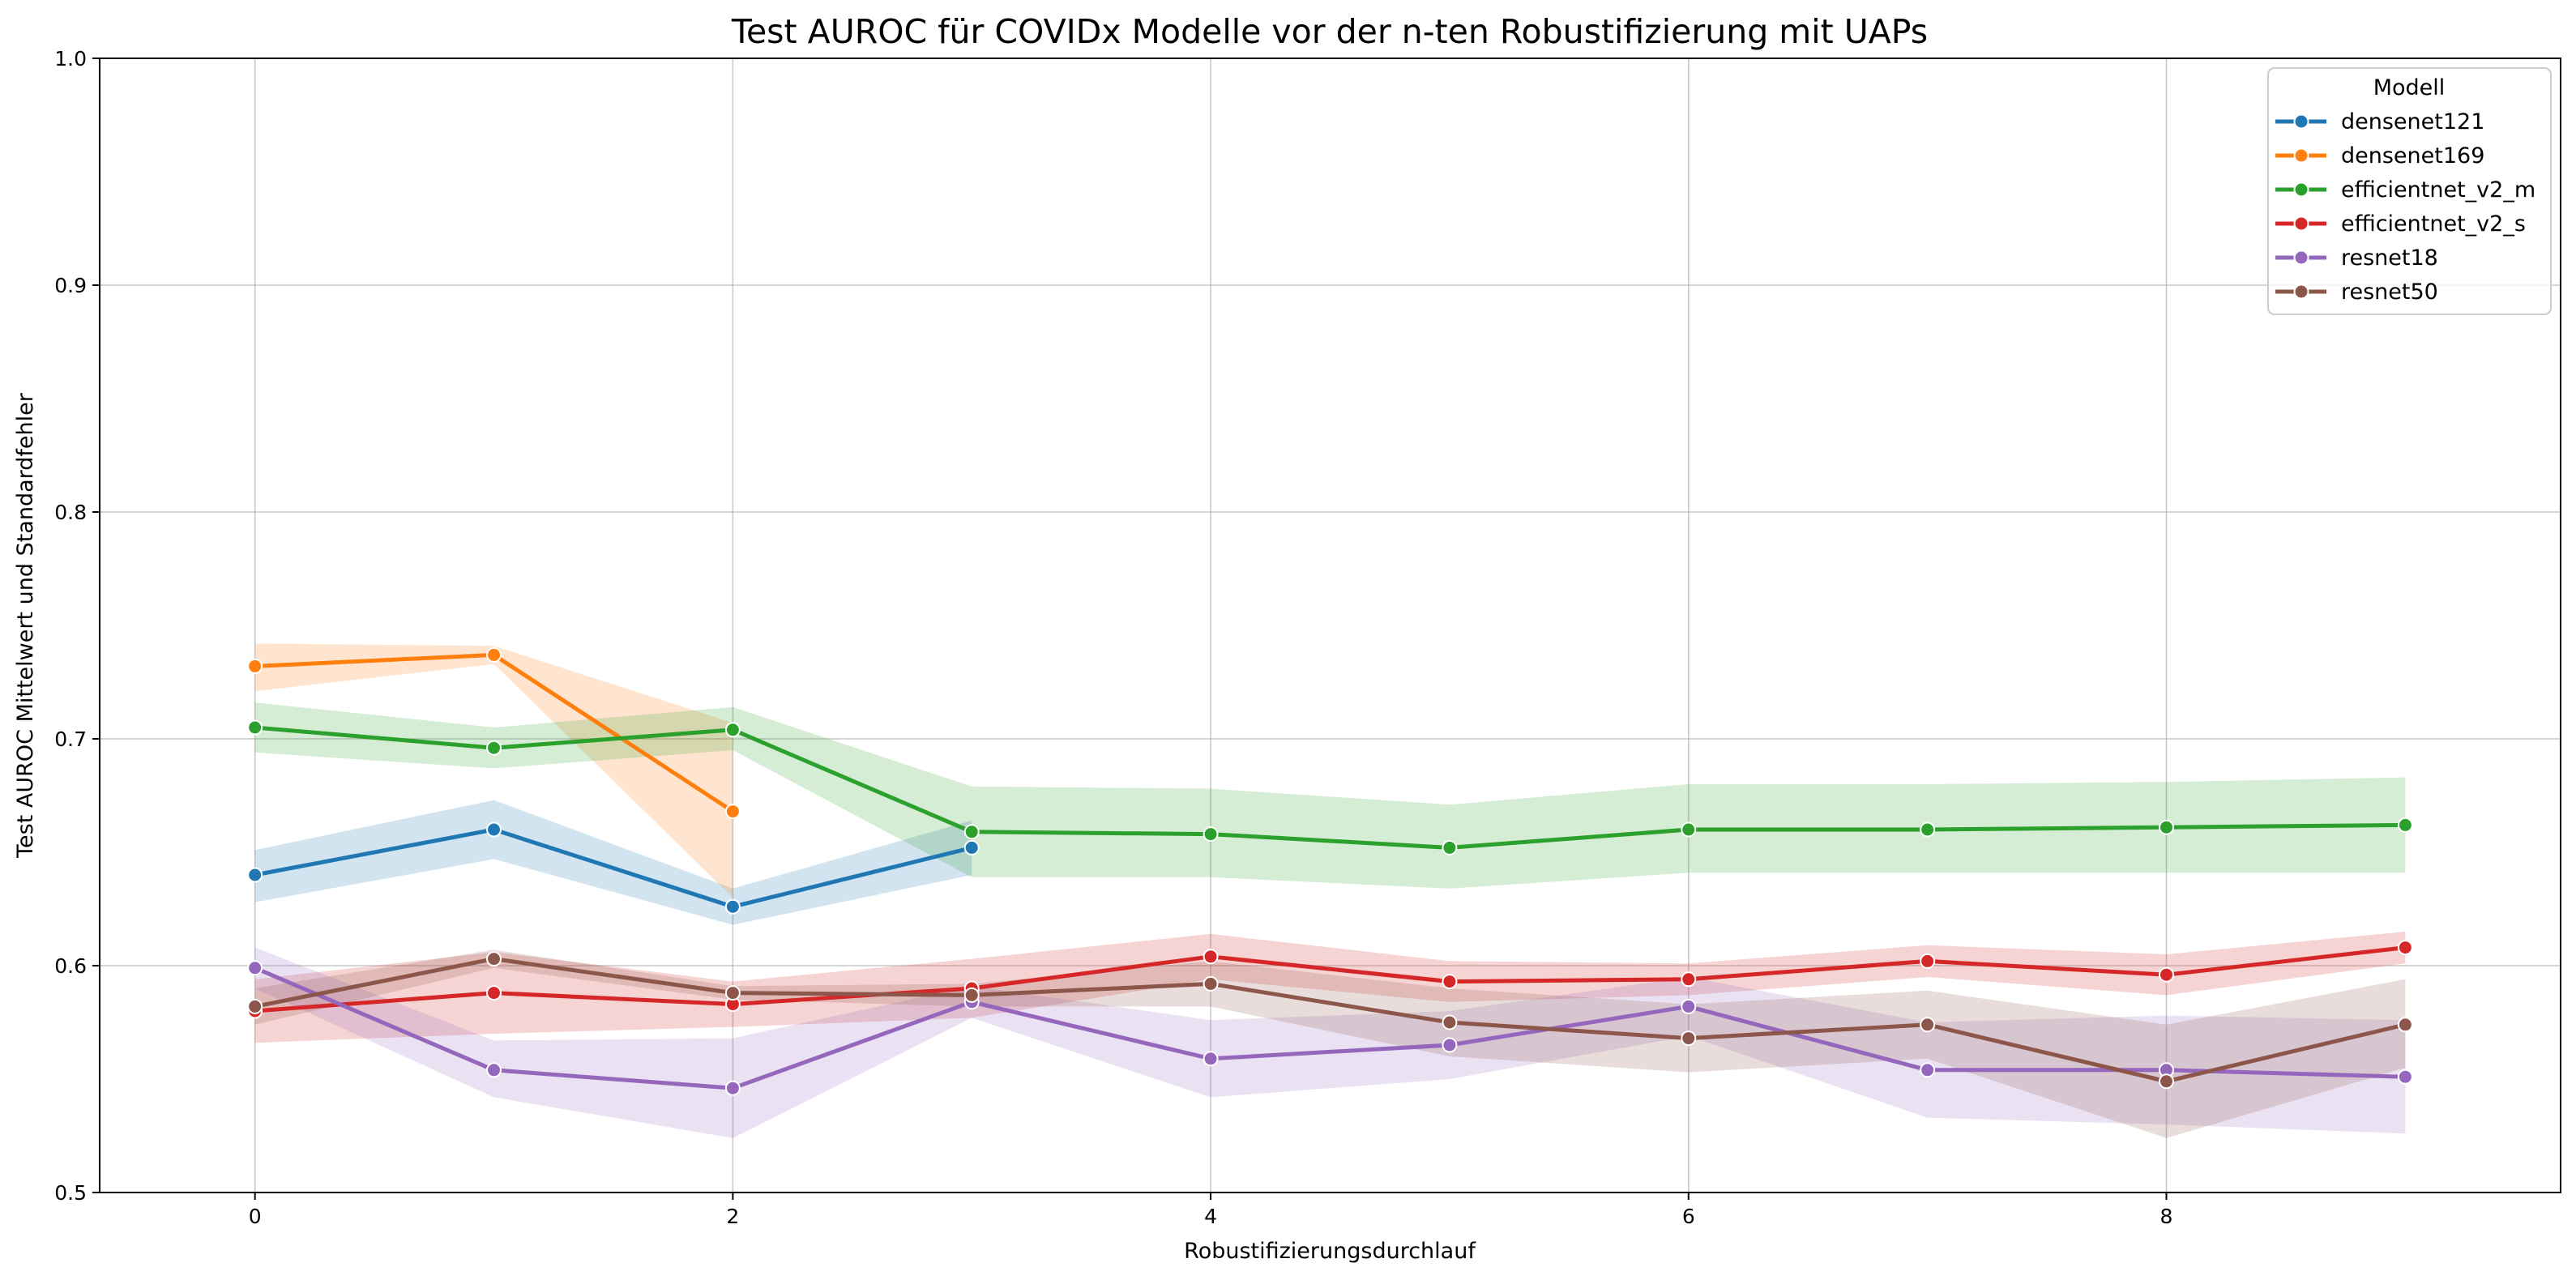 This screenshot has height=1280, width=2576. What do you see at coordinates (70, 285) in the screenshot?
I see `y-tick-label: 0.9` at bounding box center [70, 285].